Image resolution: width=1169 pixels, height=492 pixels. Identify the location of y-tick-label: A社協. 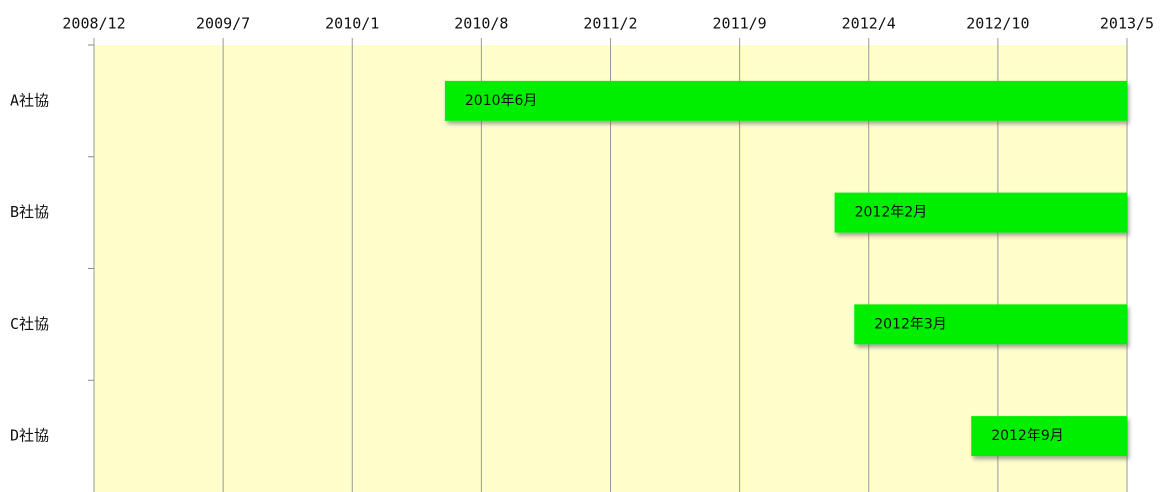
(29, 100).